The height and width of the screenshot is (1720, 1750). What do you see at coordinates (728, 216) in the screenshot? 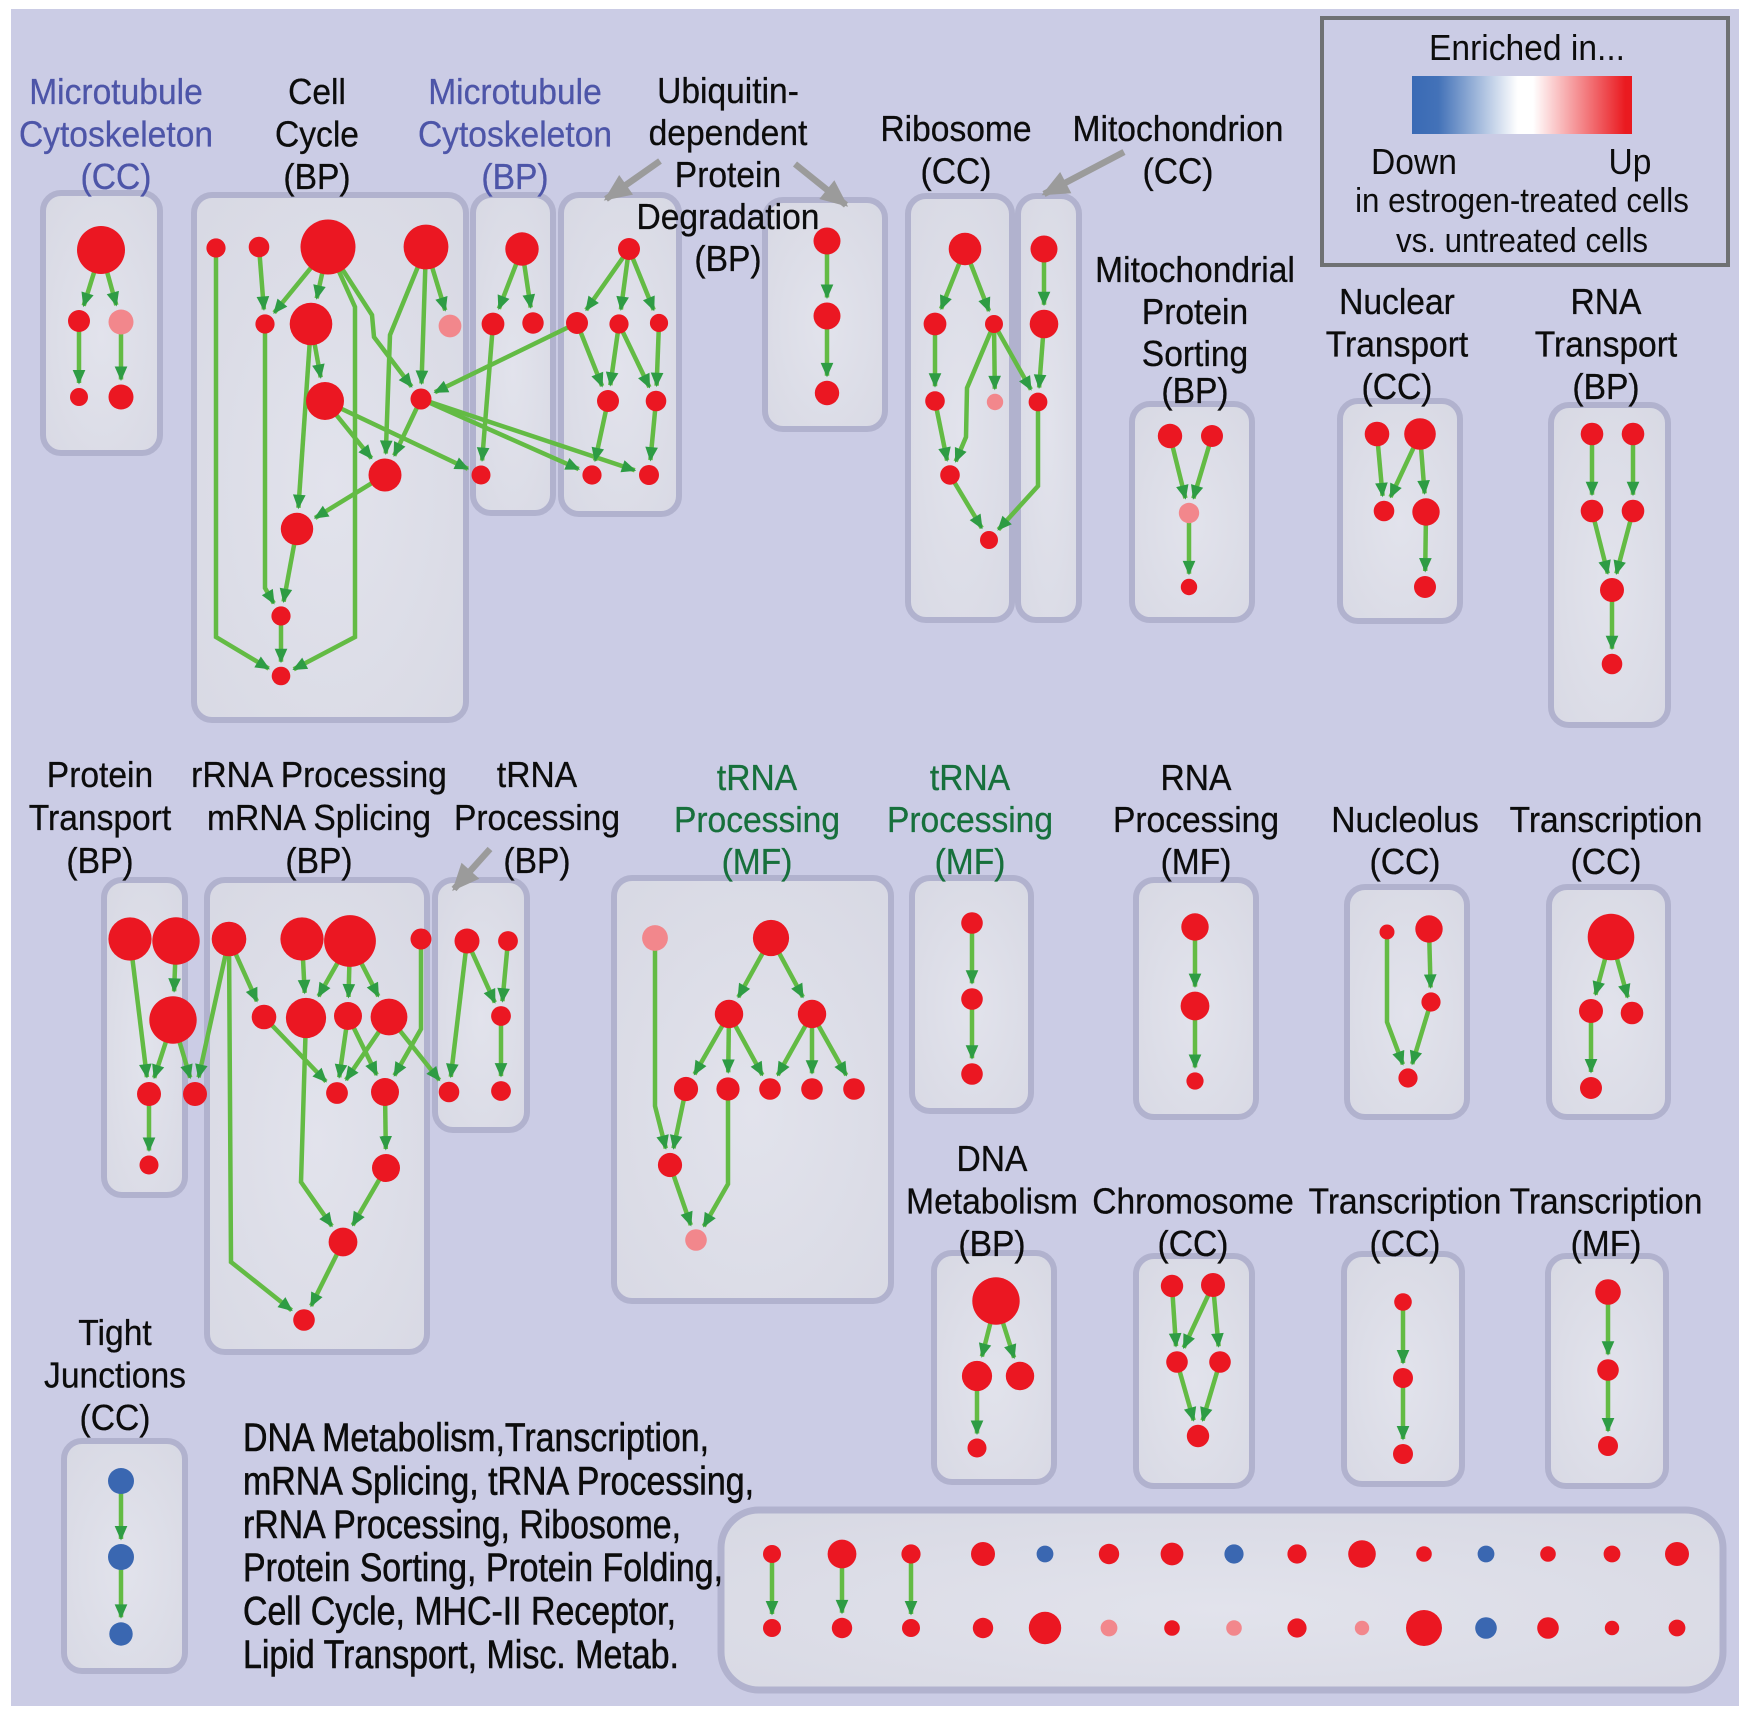
I see `svg-text: Degradation` at bounding box center [728, 216].